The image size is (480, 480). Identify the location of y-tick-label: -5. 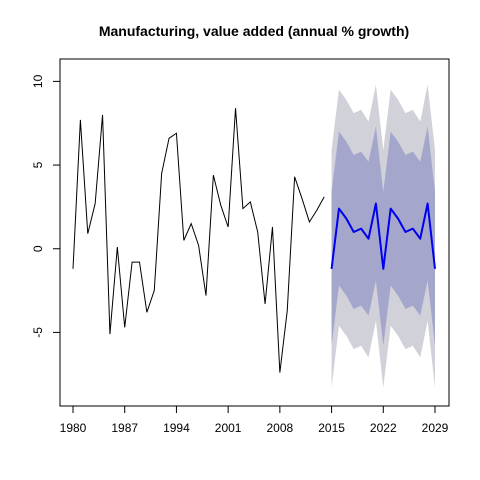
(38, 332).